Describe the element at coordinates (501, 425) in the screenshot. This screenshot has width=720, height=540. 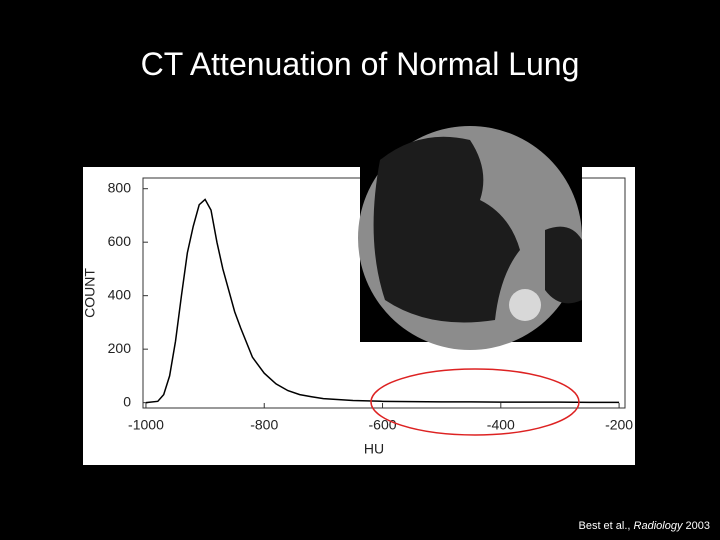
I see `x-tick-label: -400` at that location.